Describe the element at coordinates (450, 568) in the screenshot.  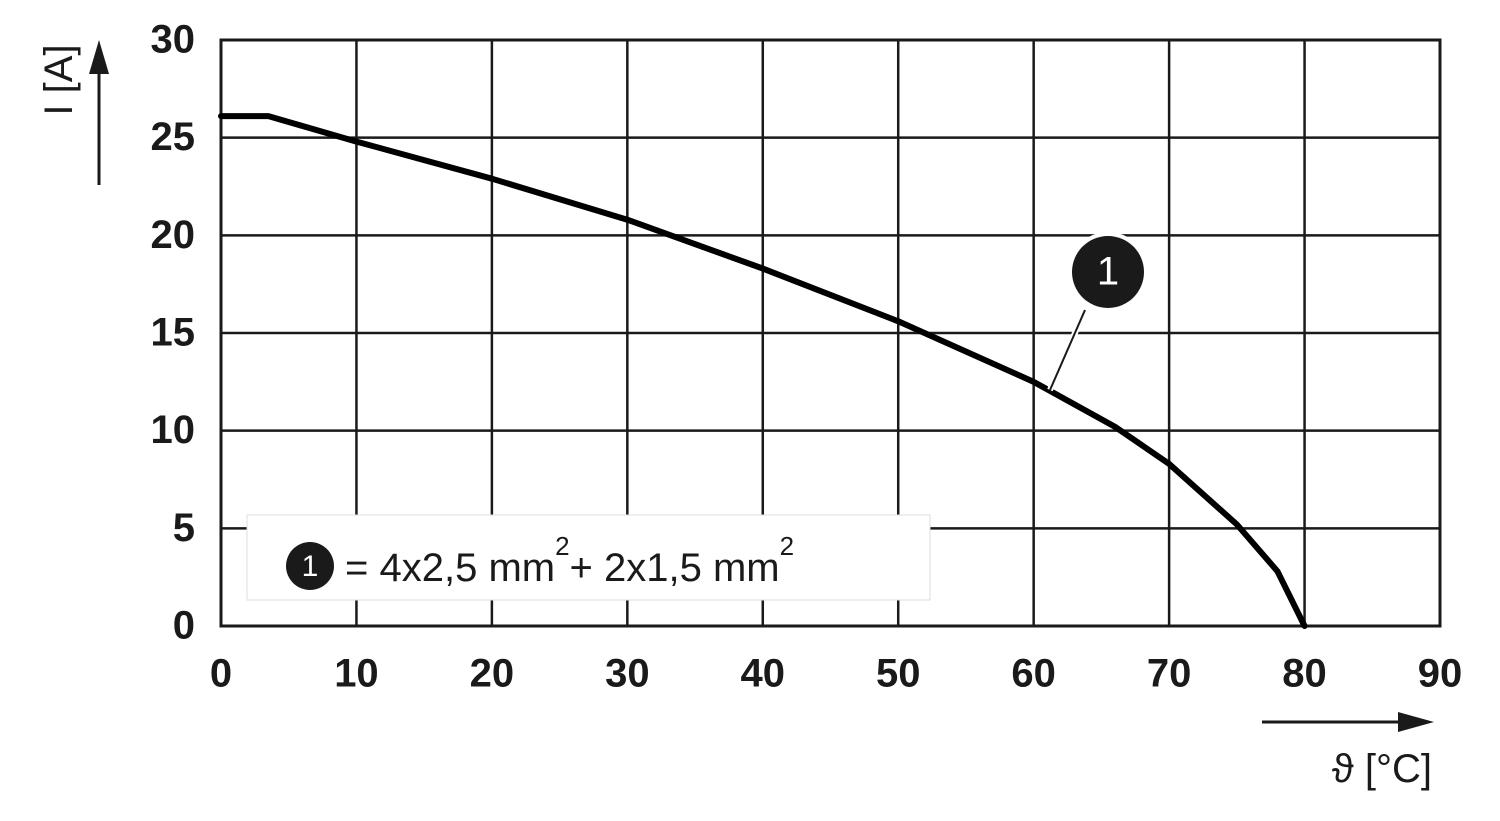
I see `legend-part: = 4x2,5 mm` at that location.